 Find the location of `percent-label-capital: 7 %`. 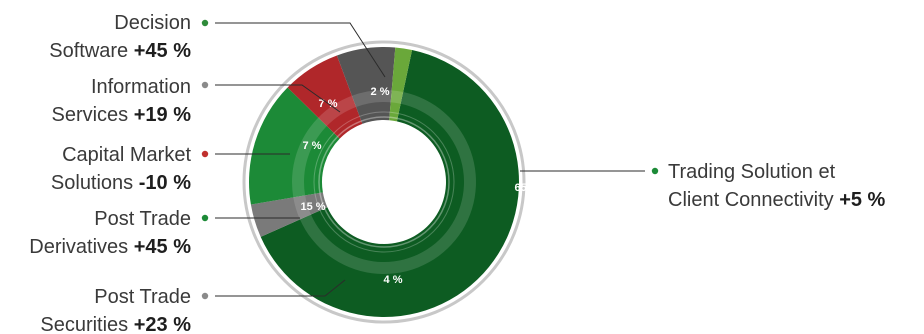

percent-label-capital: 7 % is located at coordinates (312, 146).